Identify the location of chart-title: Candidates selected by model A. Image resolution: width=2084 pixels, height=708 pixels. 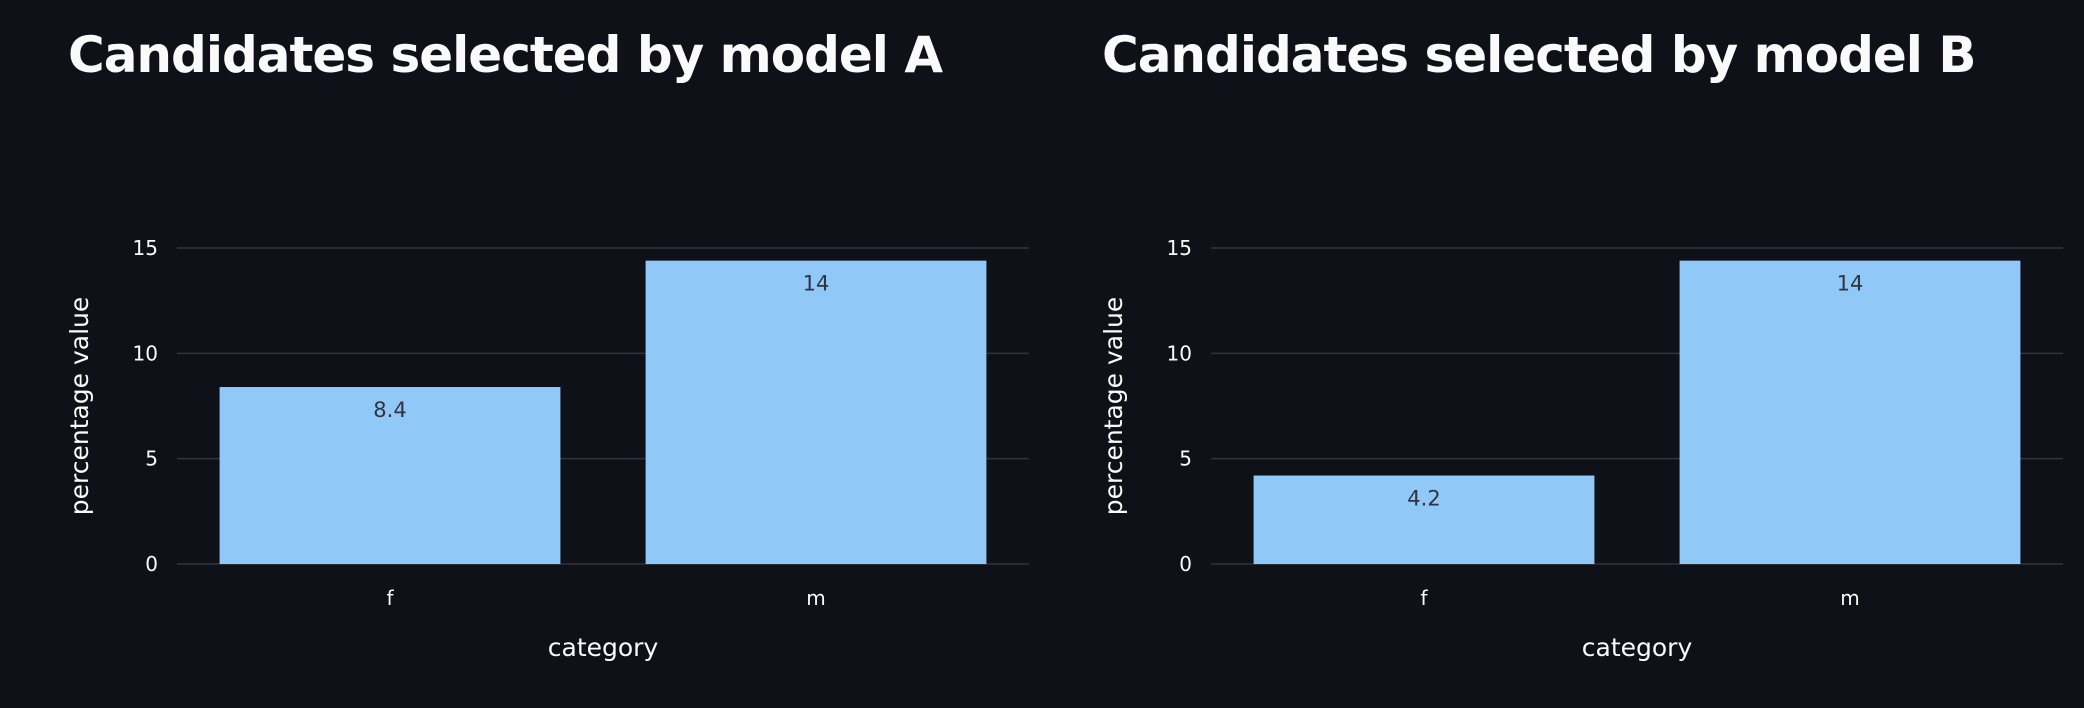
(505, 55).